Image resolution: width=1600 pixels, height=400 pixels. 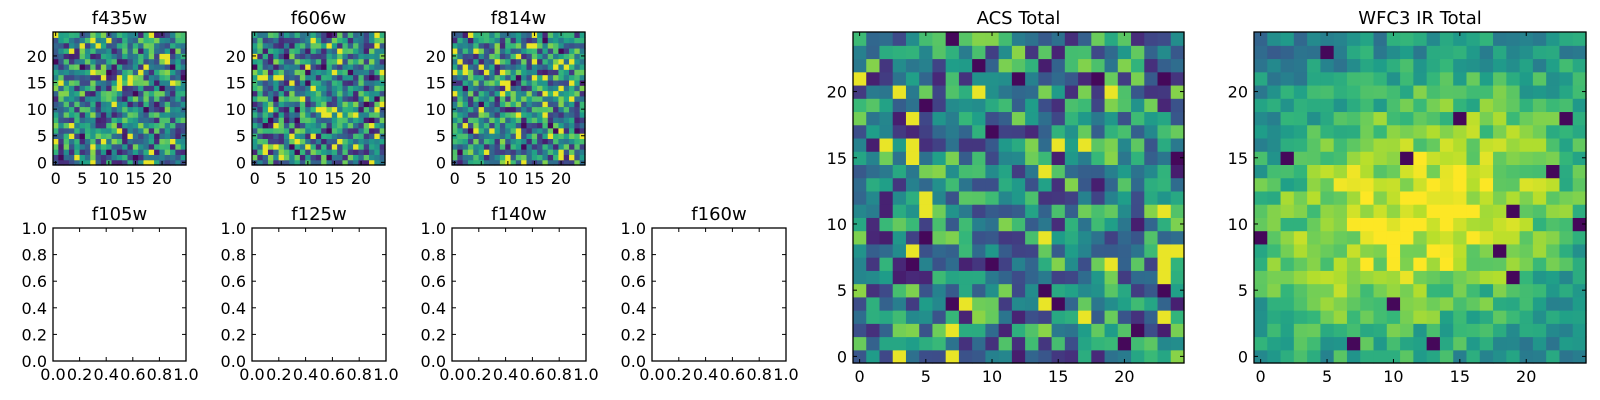 What do you see at coordinates (318, 18) in the screenshot?
I see `subplot-title: f606w` at bounding box center [318, 18].